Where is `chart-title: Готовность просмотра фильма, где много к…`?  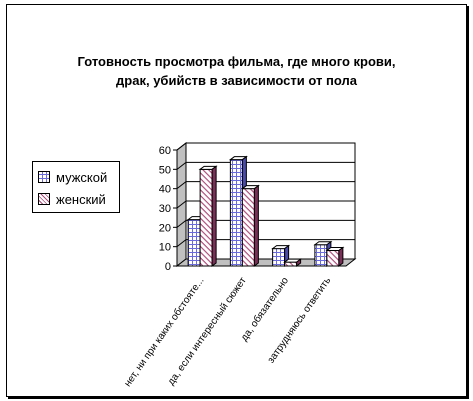 chart-title: Готовность просмотра фильма, где много к… is located at coordinates (236, 71).